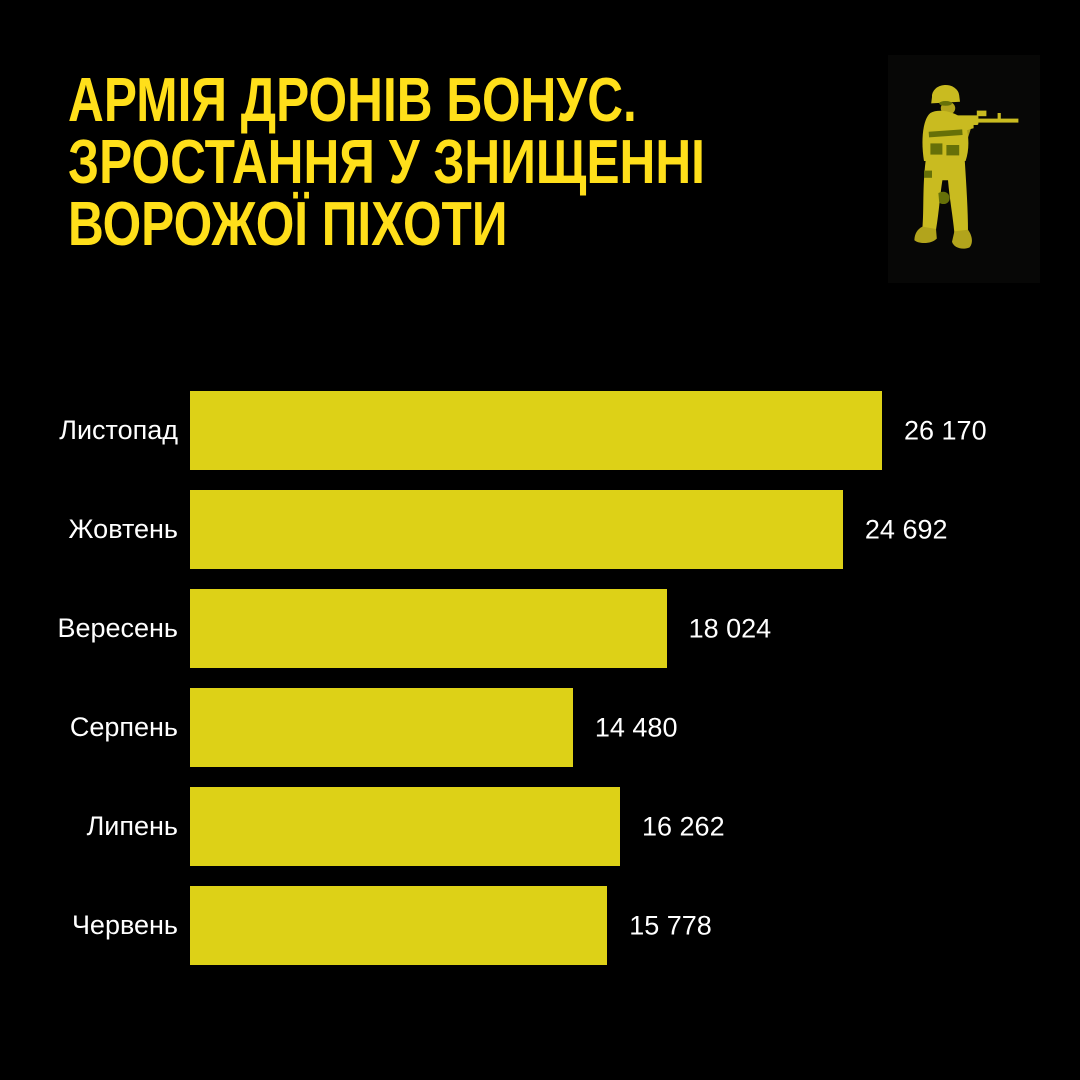 This screenshot has height=1080, width=1080. I want to click on chart-row: Жовтень 24 692, so click(540, 529).